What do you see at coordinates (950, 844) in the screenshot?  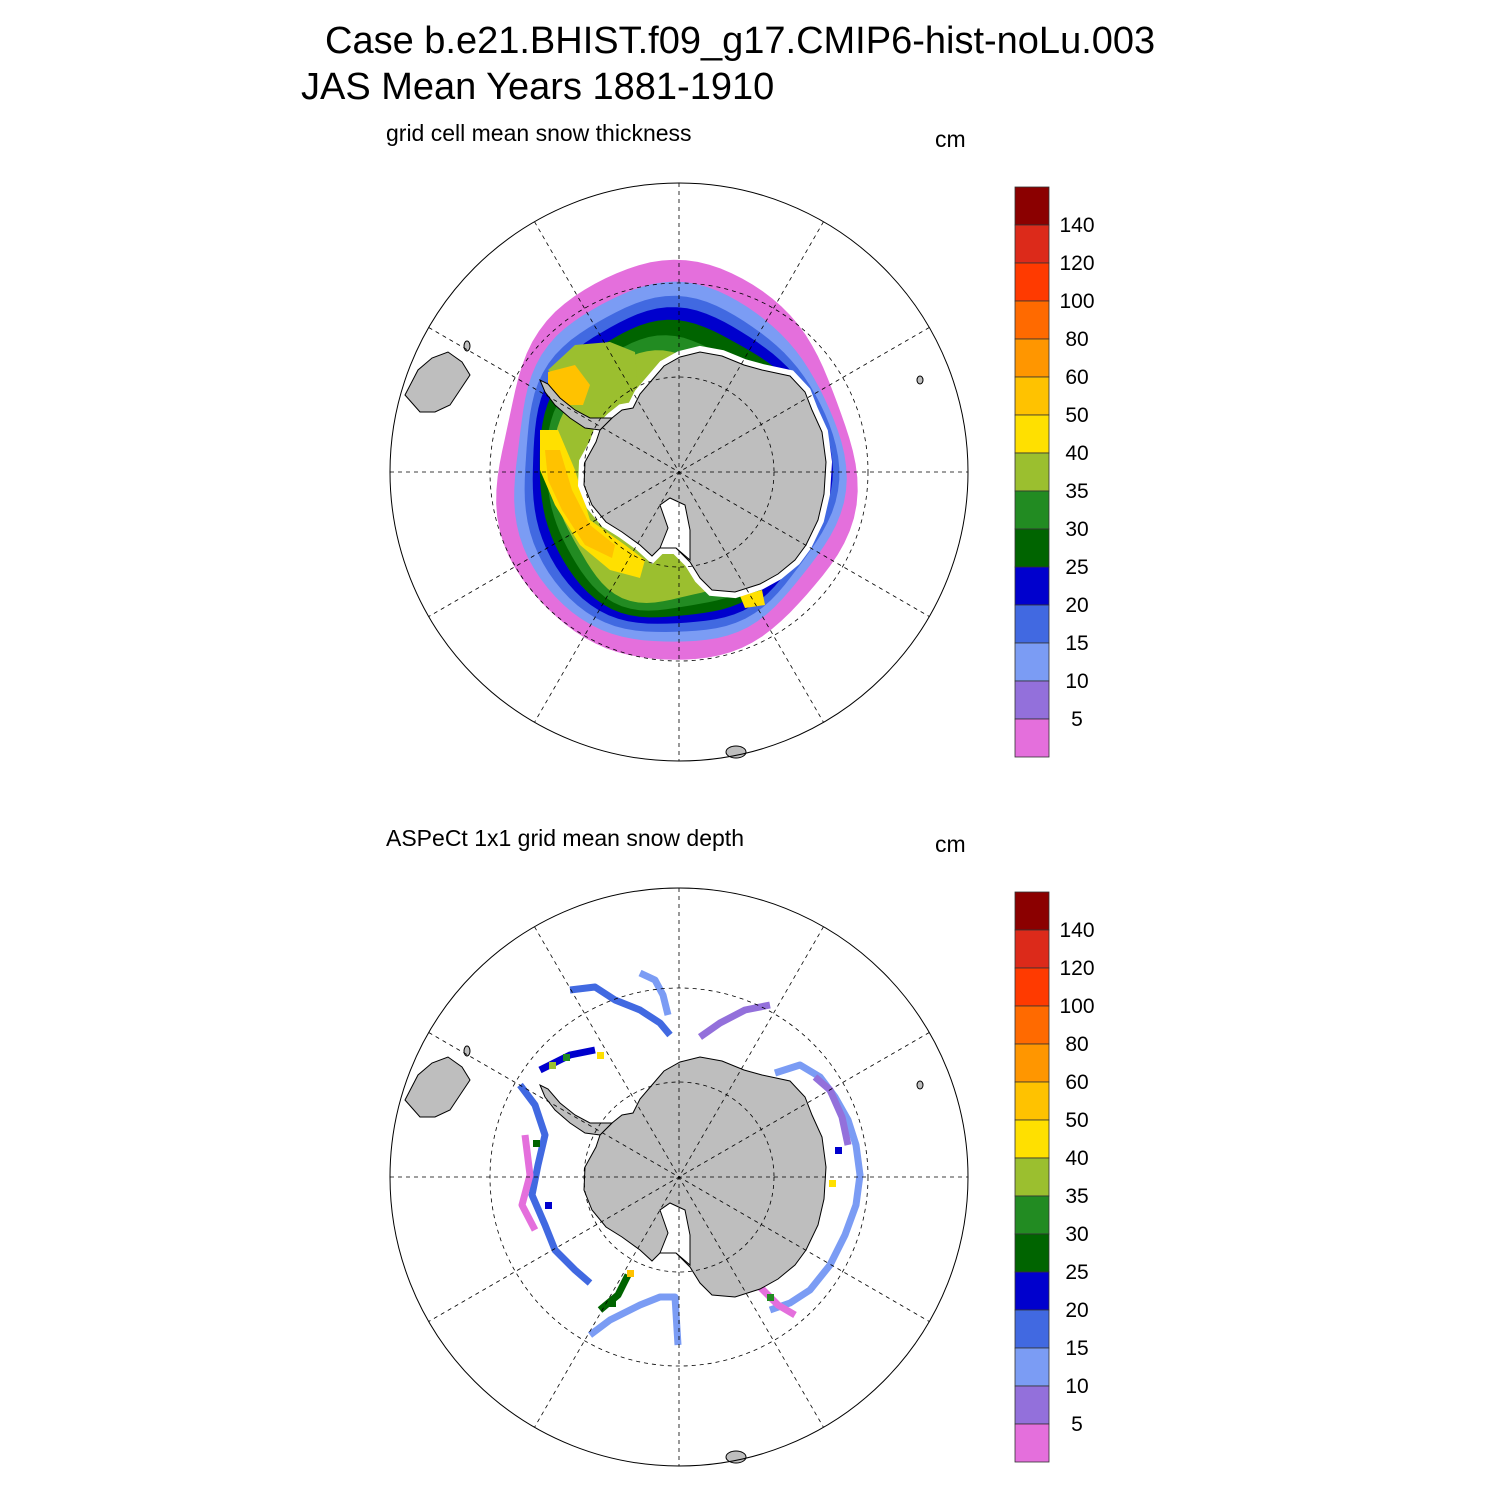 I see `panel-2-units: cm` at bounding box center [950, 844].